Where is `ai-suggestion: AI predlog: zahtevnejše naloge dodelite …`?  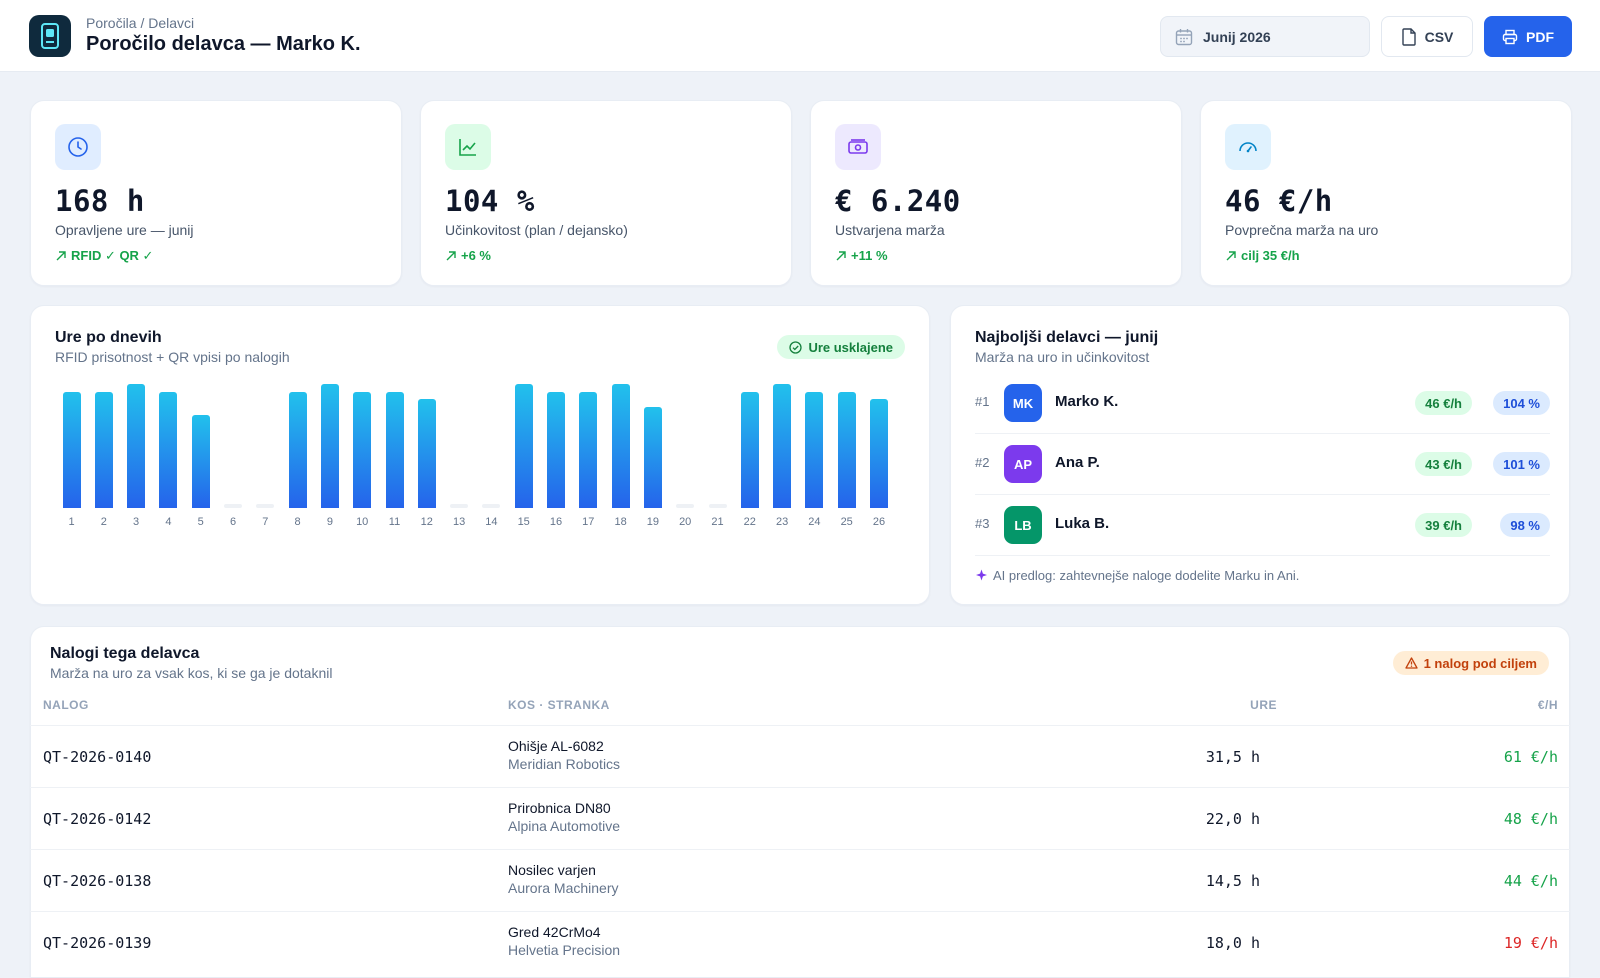
ai-suggestion: AI predlog: zahtevnejše naloge dodelite … is located at coordinates (1137, 575).